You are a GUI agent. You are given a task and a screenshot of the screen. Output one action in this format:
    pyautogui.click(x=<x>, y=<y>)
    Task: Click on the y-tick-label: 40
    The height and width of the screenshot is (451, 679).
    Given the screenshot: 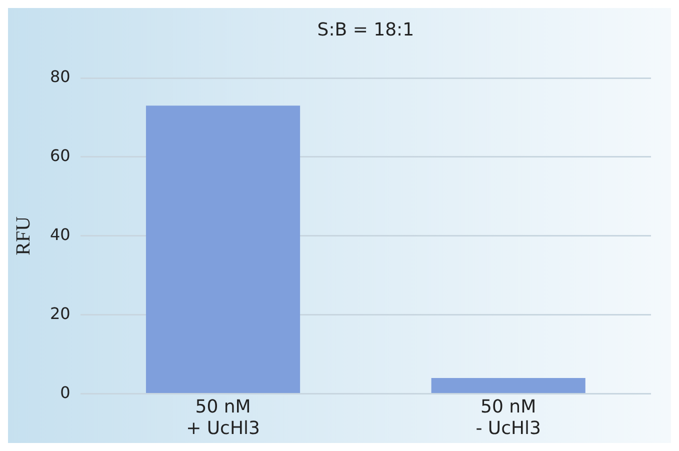 What is the action you would take?
    pyautogui.click(x=60, y=234)
    